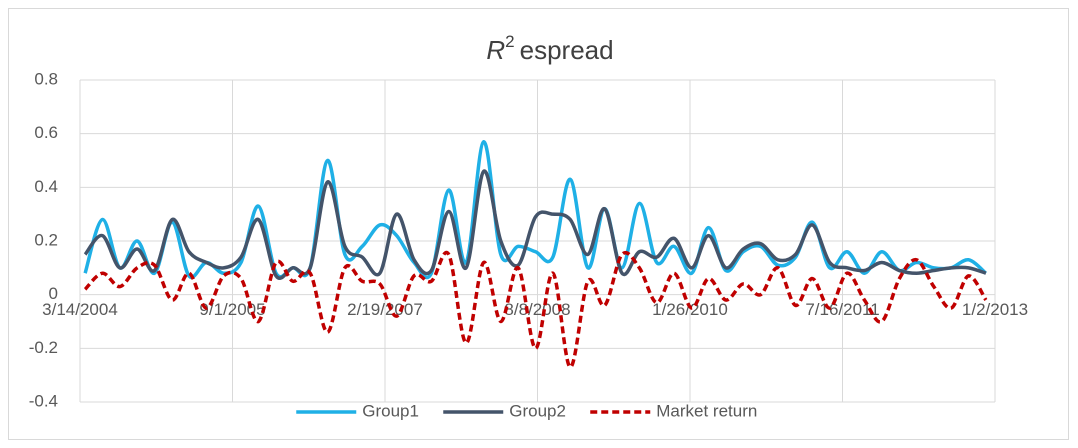 Image resolution: width=1078 pixels, height=448 pixels. What do you see at coordinates (690, 309) in the screenshot?
I see `x-tick-label: 1/26/2010` at bounding box center [690, 309].